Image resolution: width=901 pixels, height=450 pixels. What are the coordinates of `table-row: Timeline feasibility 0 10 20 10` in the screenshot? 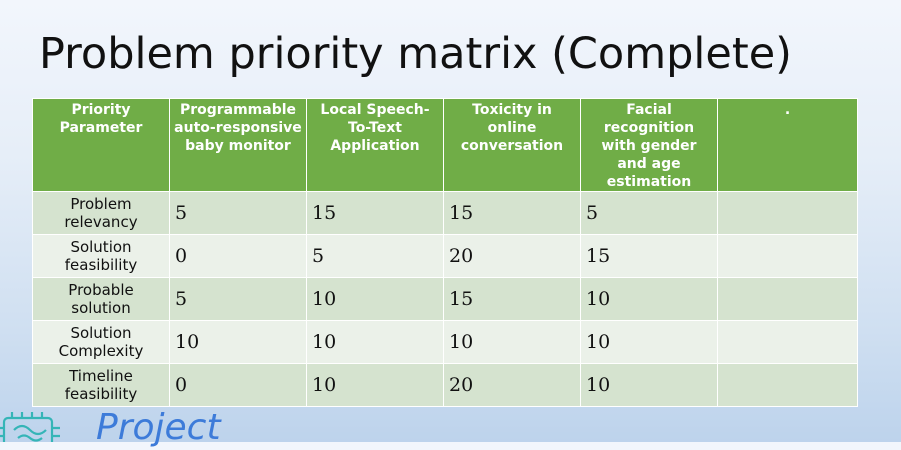 It's located at (445, 385).